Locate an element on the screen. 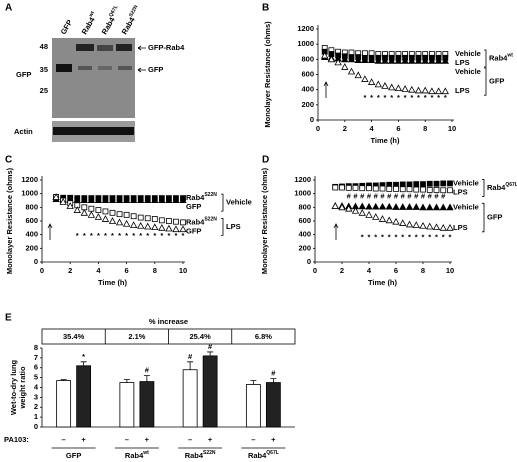 Image resolution: width=517 pixels, height=462 pixels. panel-letter: D is located at coordinates (265, 160).